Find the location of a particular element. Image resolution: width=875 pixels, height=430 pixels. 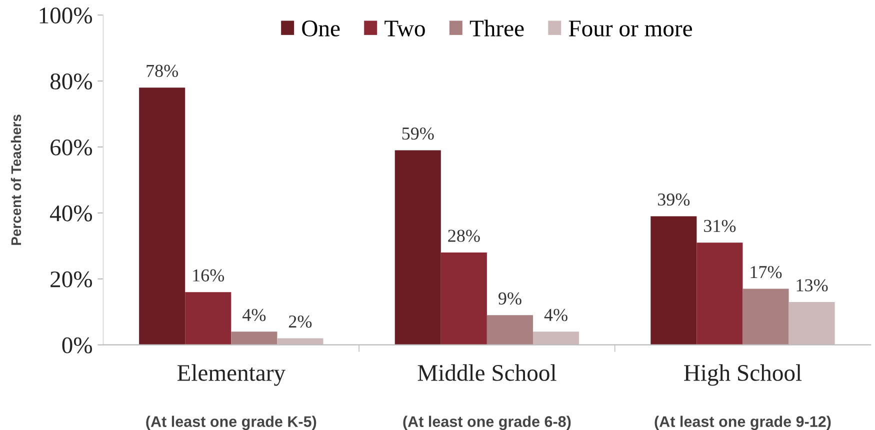

y-tick-label: 80% is located at coordinates (71, 82).